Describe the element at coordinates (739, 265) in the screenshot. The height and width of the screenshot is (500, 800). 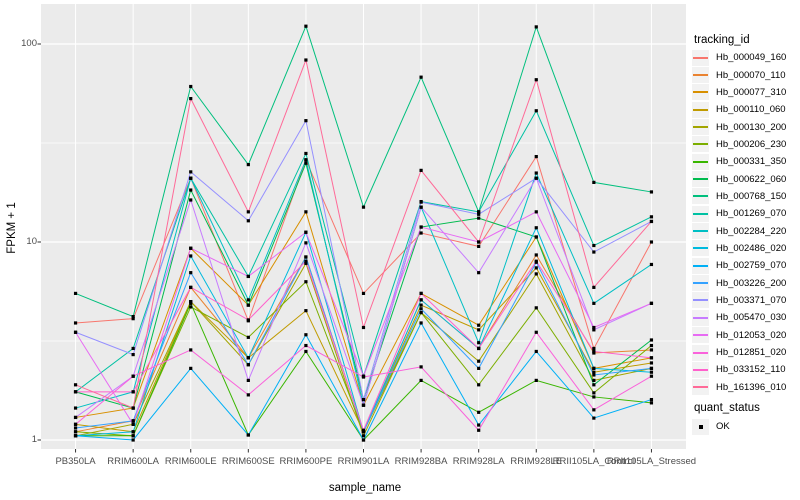
I see `legend-entry-Hb_002759_070: Hb_002759_070` at that location.